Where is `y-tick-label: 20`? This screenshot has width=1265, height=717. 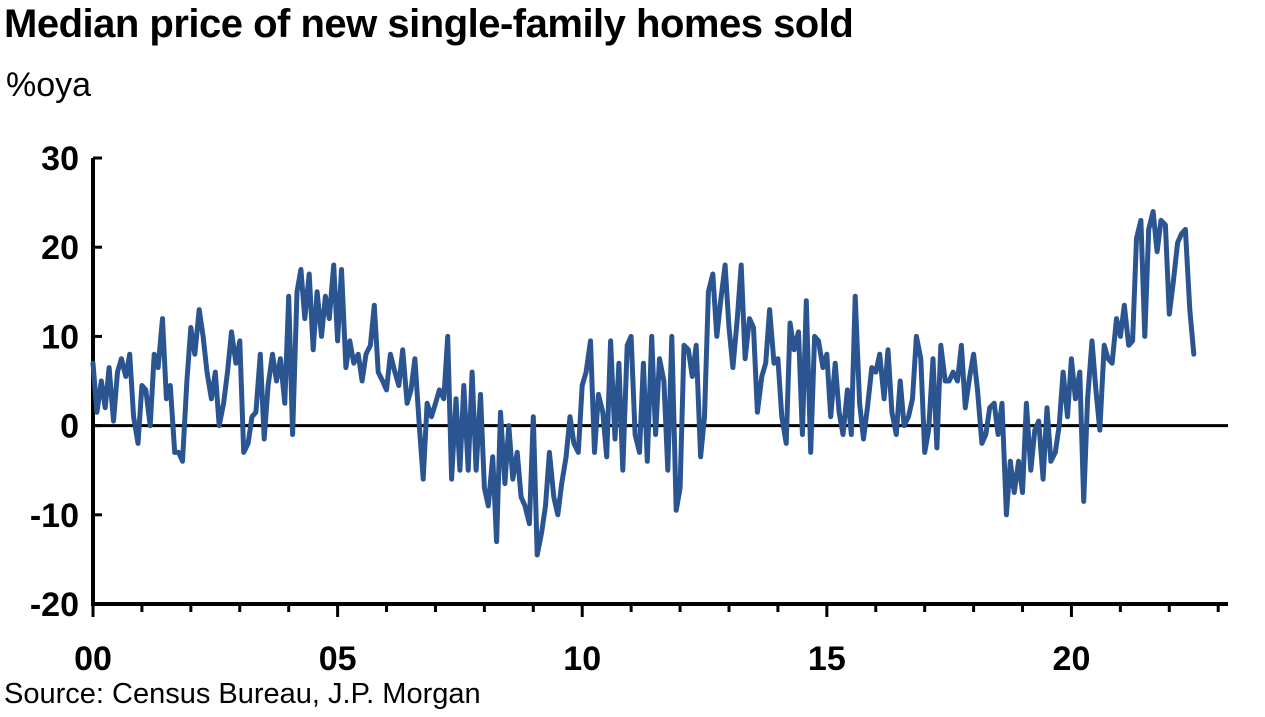
y-tick-label: 20 is located at coordinates (60, 248).